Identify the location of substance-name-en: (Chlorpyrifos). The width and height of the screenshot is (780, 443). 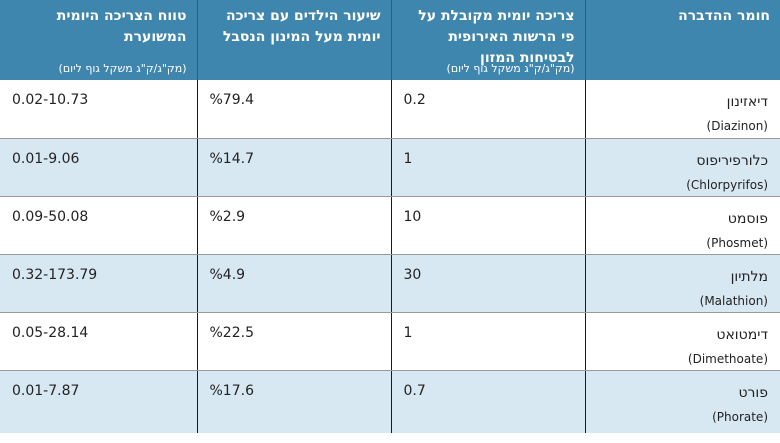
(727, 184).